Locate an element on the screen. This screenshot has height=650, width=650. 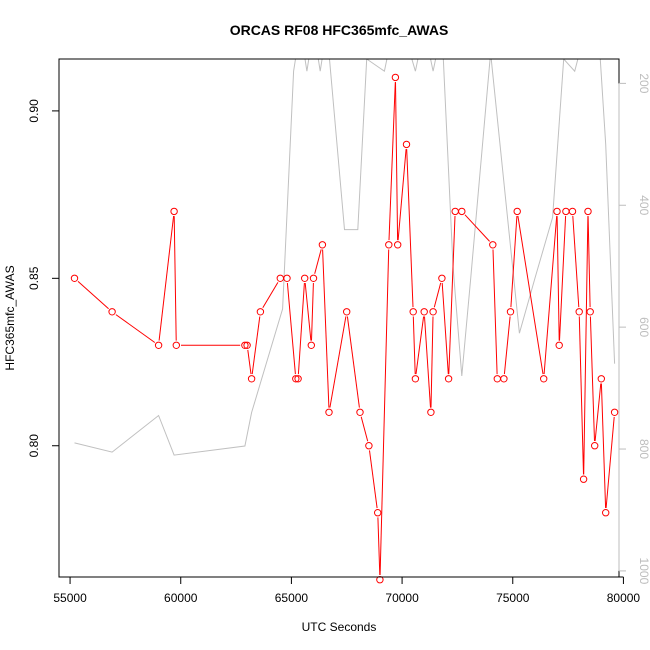
secondary-y-tick-label: 400 is located at coordinates (643, 205).